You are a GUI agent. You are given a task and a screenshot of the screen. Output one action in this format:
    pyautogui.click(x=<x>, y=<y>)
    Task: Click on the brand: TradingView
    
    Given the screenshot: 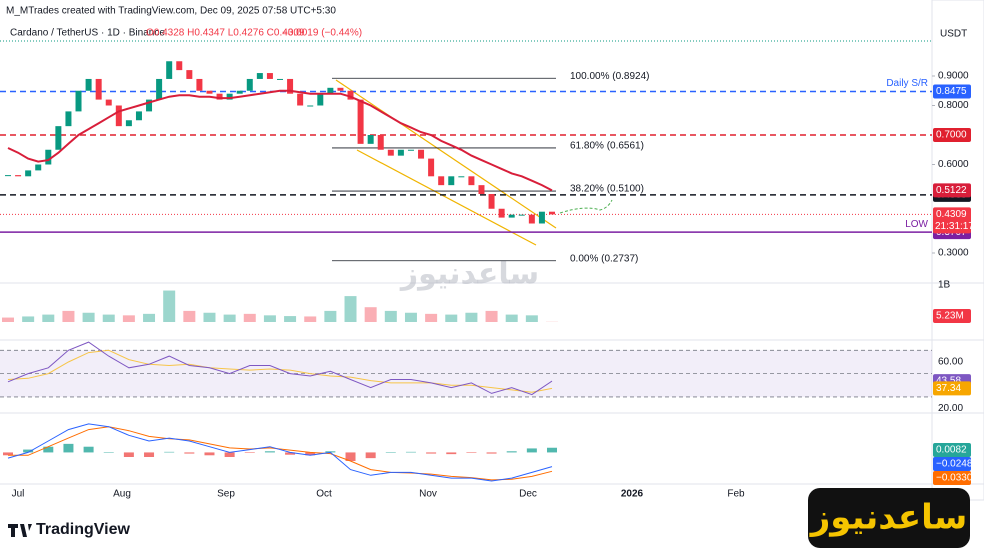 What is the action you would take?
    pyautogui.click(x=83, y=529)
    